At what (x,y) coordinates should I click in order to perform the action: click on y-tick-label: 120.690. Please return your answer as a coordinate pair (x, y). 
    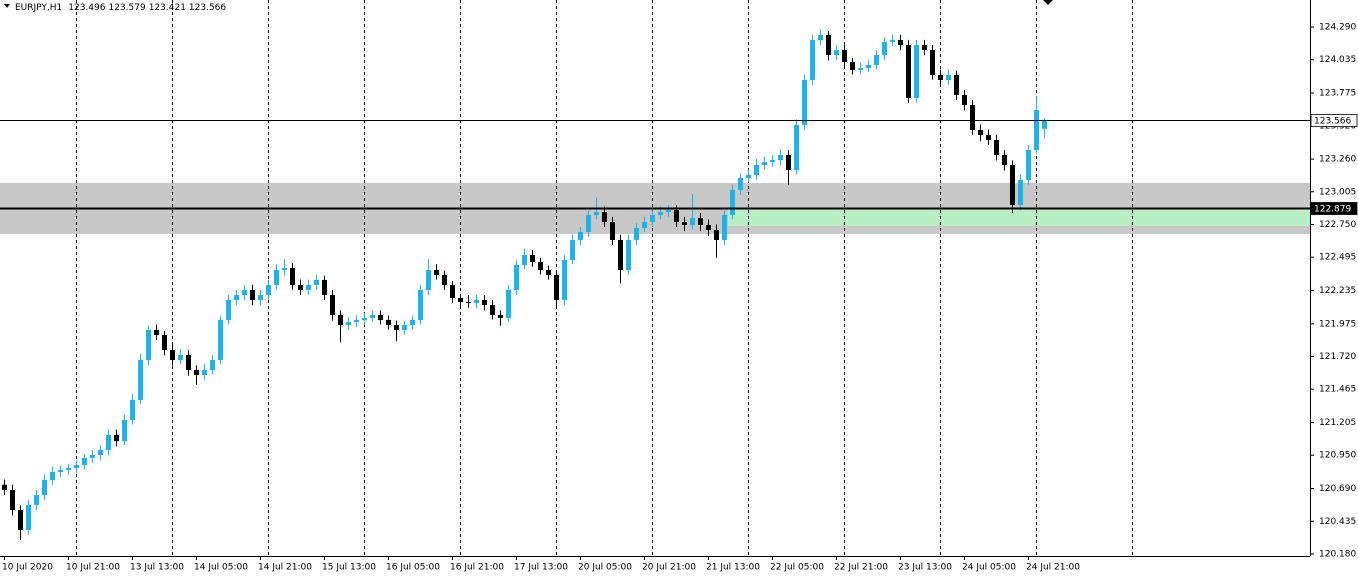
    Looking at the image, I should click on (1337, 489).